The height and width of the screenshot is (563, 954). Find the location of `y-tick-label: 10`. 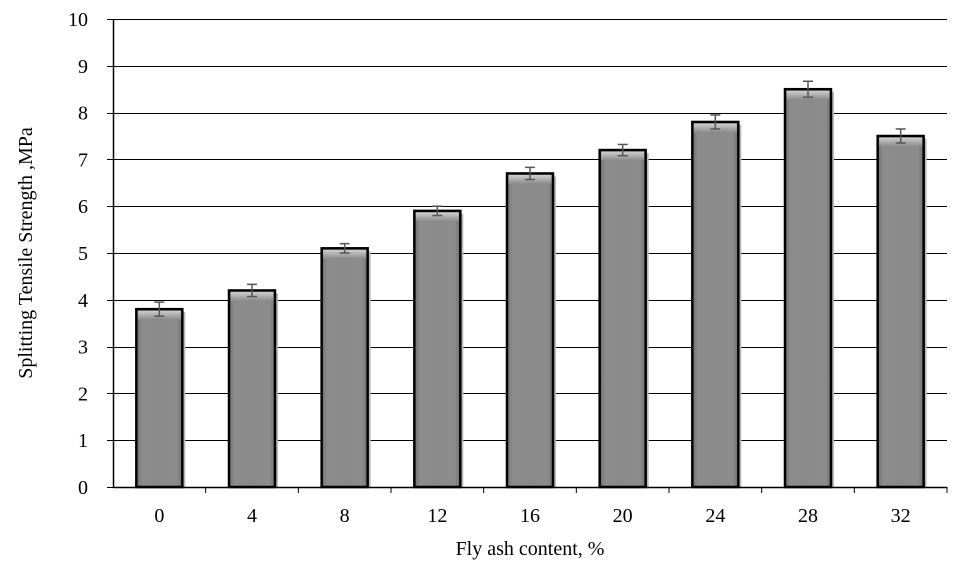

y-tick-label: 10 is located at coordinates (78, 20).